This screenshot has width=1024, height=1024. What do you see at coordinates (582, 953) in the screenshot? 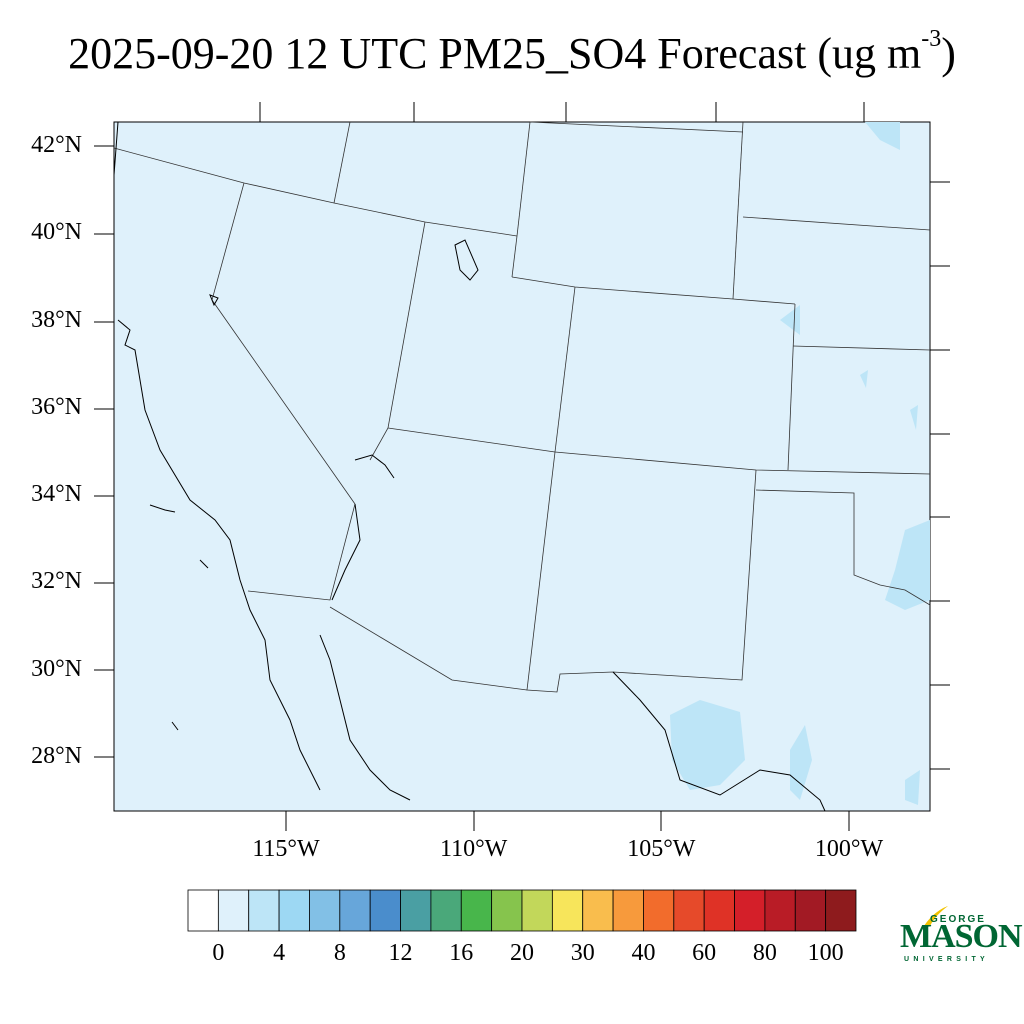
I see `colorbar-label: 30` at bounding box center [582, 953].